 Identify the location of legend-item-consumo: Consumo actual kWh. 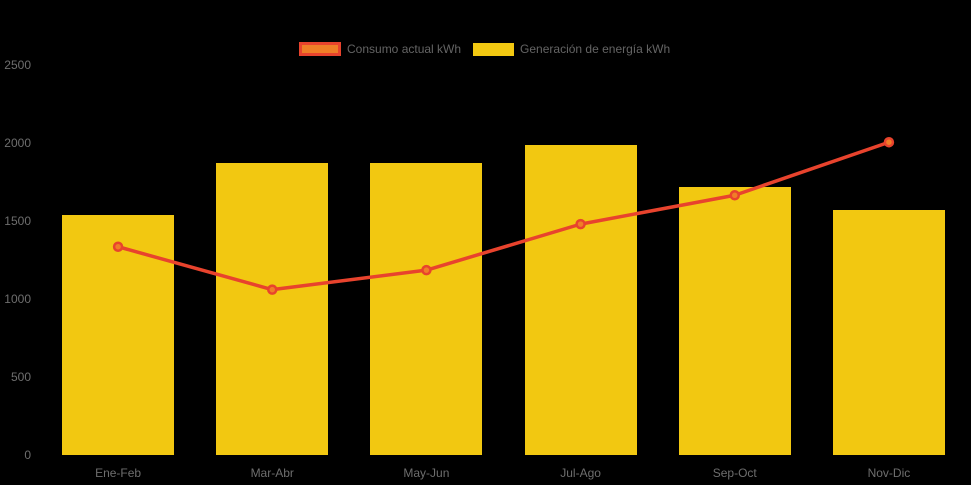
(380, 49).